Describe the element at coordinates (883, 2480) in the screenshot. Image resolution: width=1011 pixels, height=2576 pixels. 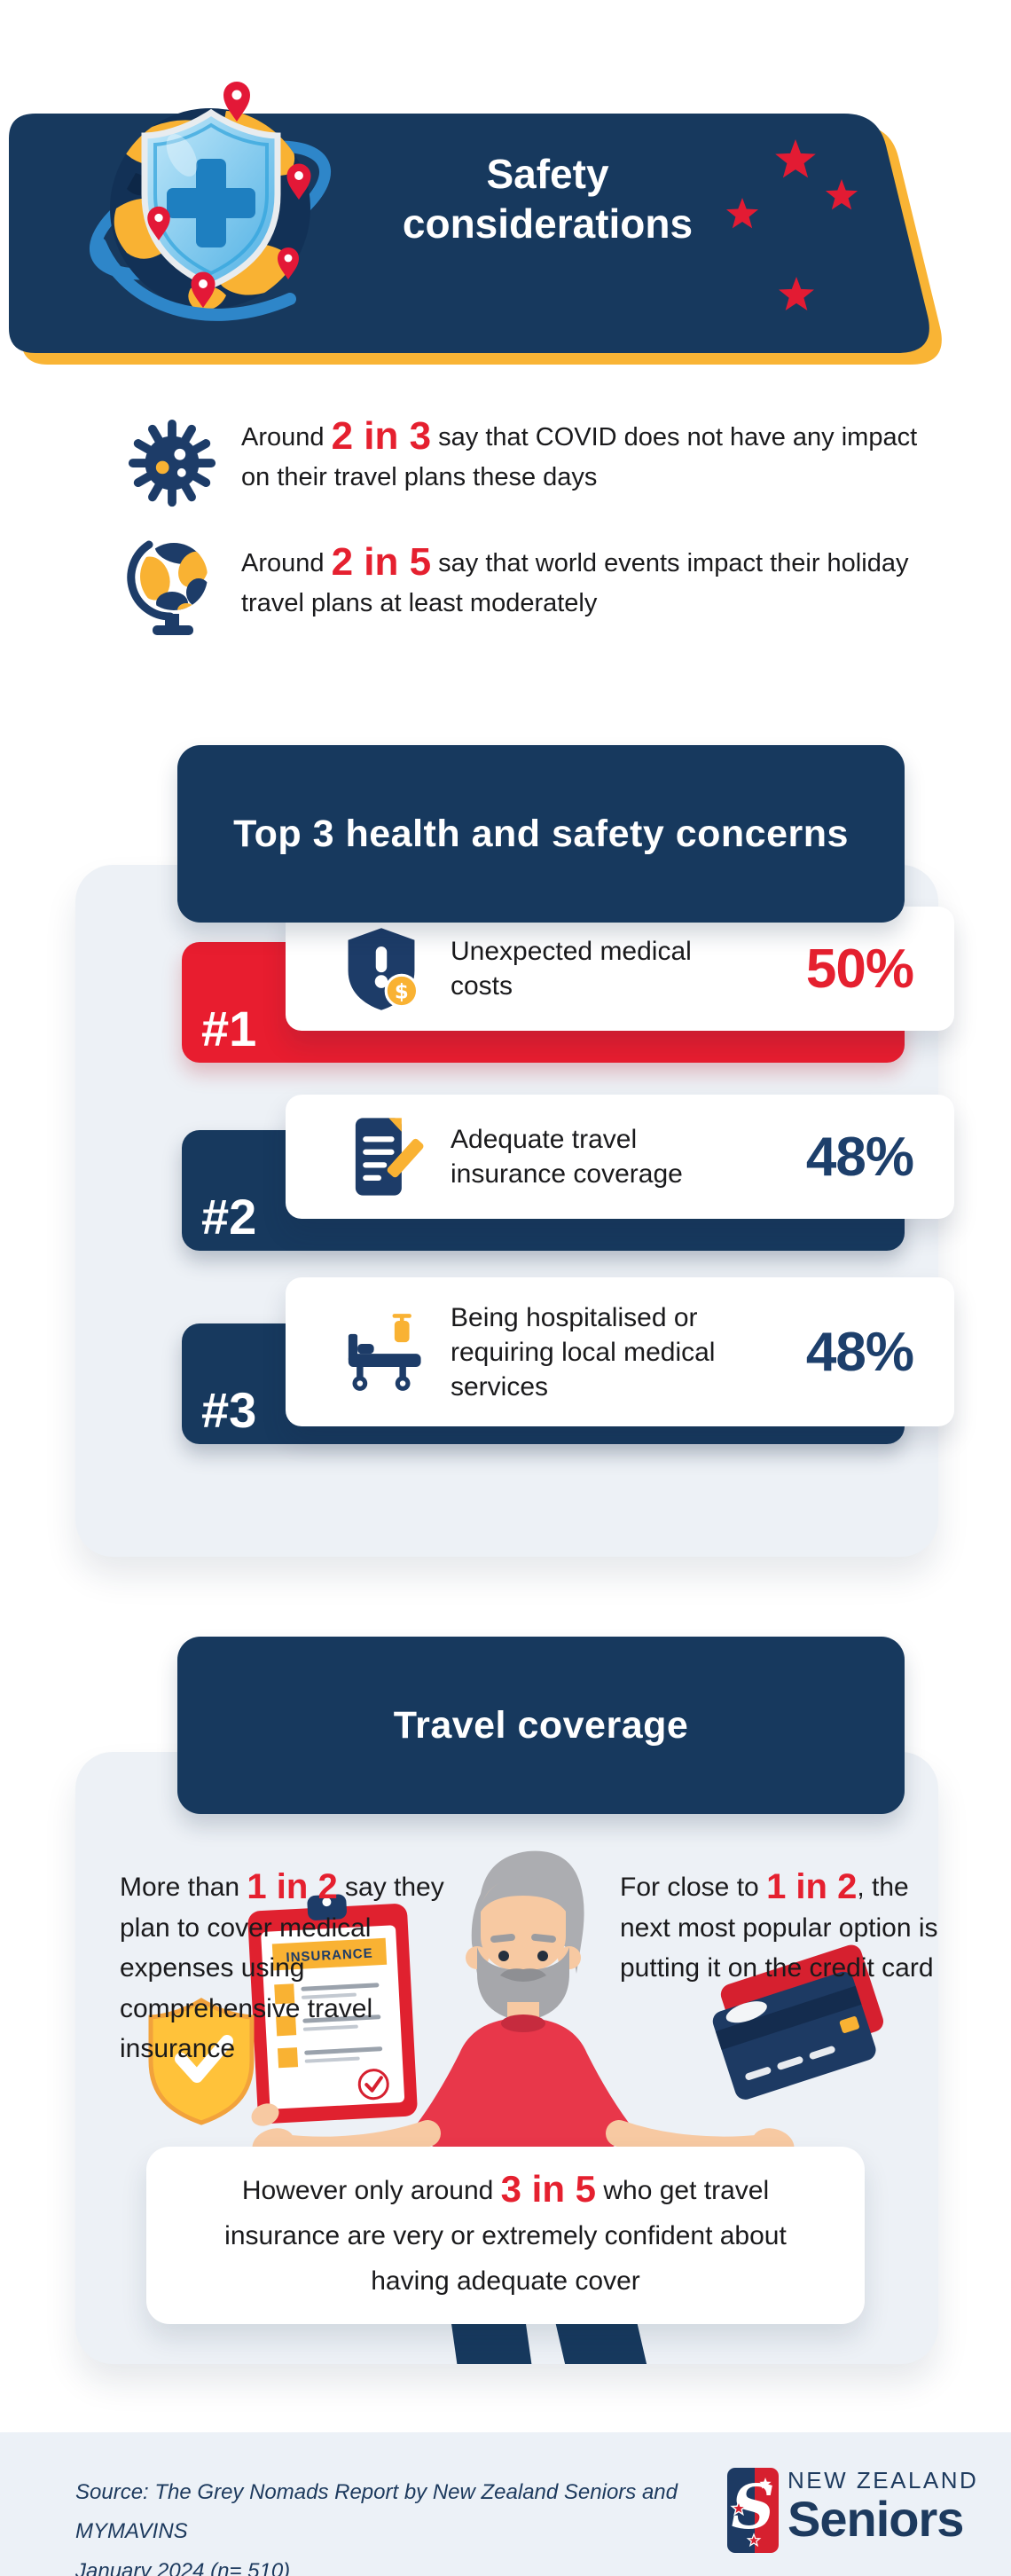
I see `logo-text-new-zealand: NEW ZEALAND` at that location.